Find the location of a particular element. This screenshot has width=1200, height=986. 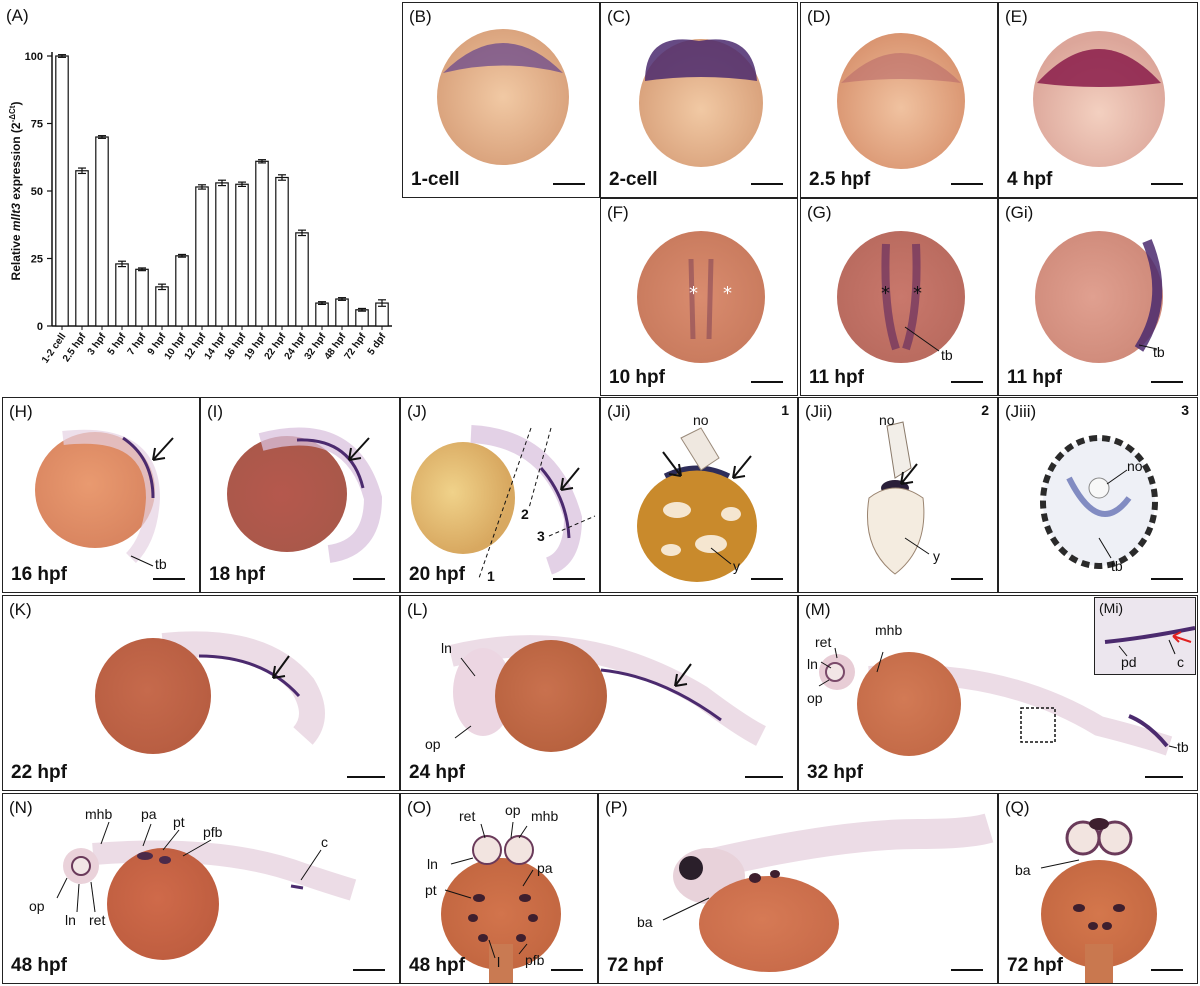

y-tick-label: 0 is located at coordinates (40, 327).